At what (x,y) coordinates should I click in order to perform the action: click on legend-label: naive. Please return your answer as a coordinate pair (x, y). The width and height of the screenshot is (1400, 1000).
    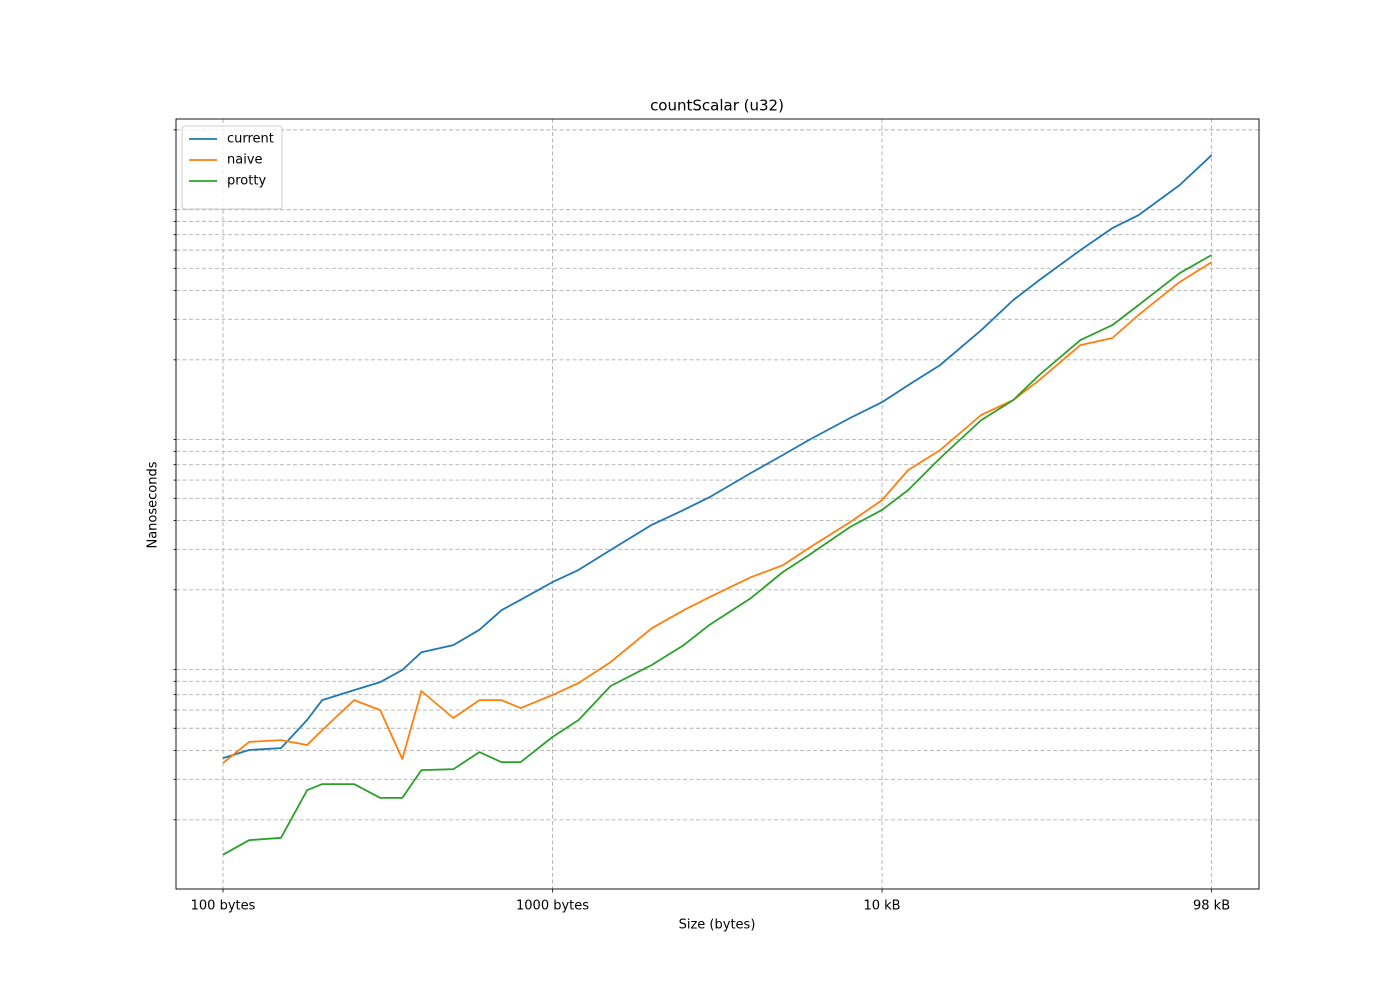
    Looking at the image, I should click on (245, 160).